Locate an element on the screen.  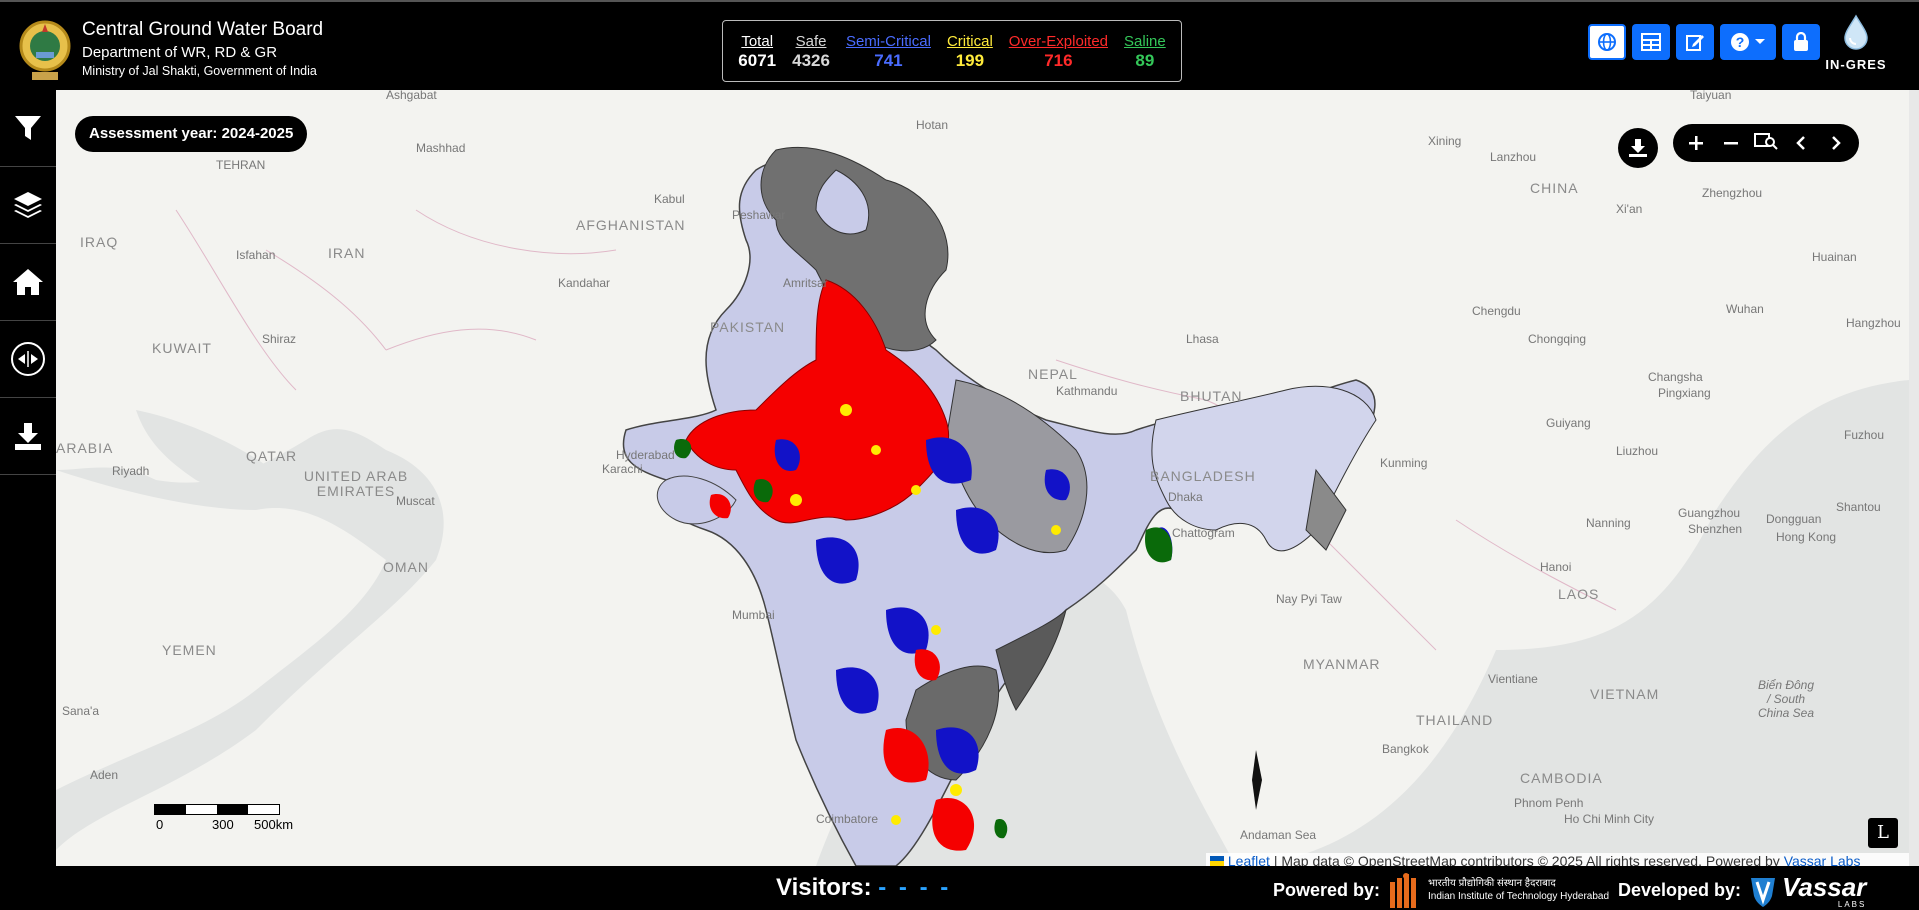
edit-button is located at coordinates (1695, 42).